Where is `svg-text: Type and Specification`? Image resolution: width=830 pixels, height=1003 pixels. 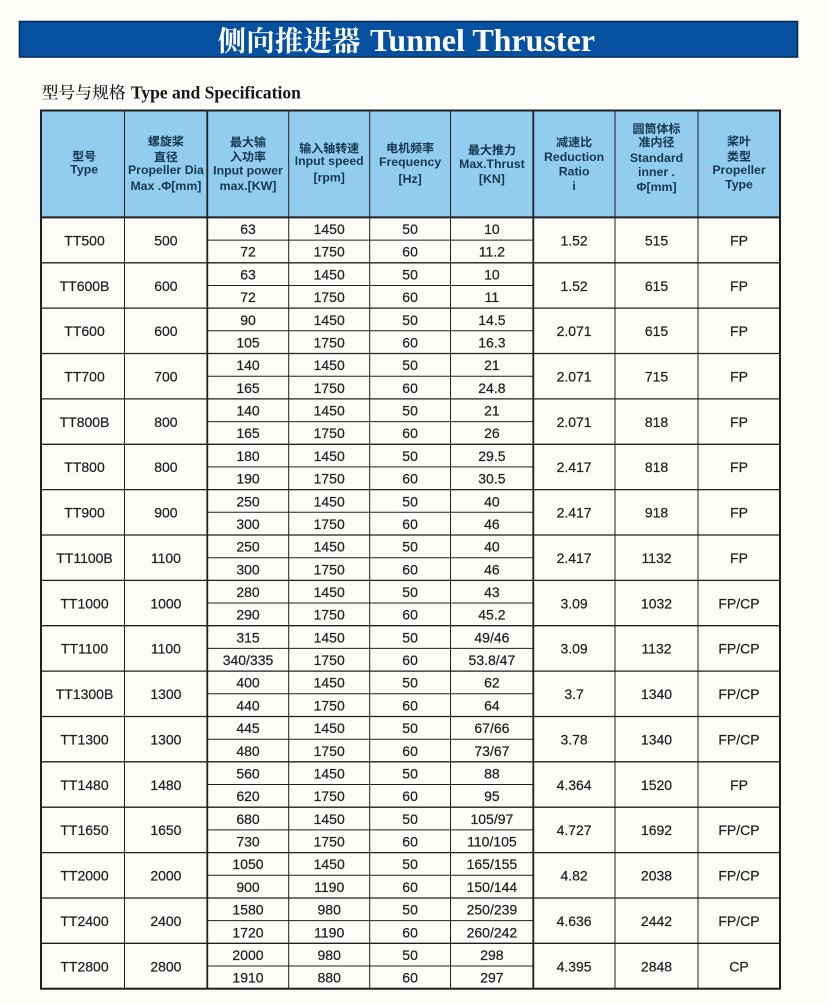 svg-text: Type and Specification is located at coordinates (216, 92).